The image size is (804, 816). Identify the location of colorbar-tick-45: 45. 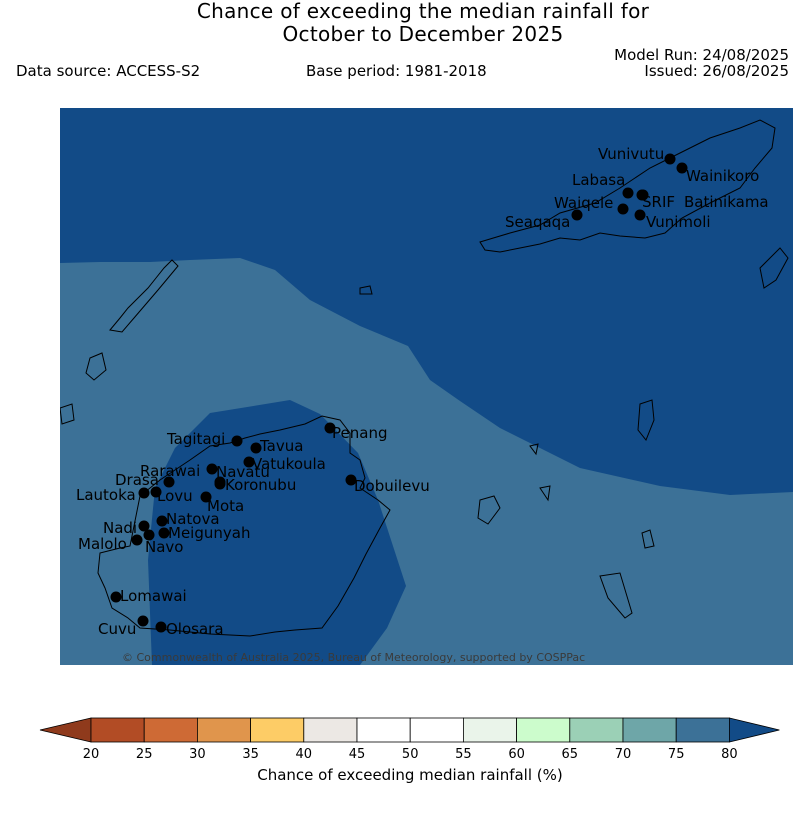
(357, 754).